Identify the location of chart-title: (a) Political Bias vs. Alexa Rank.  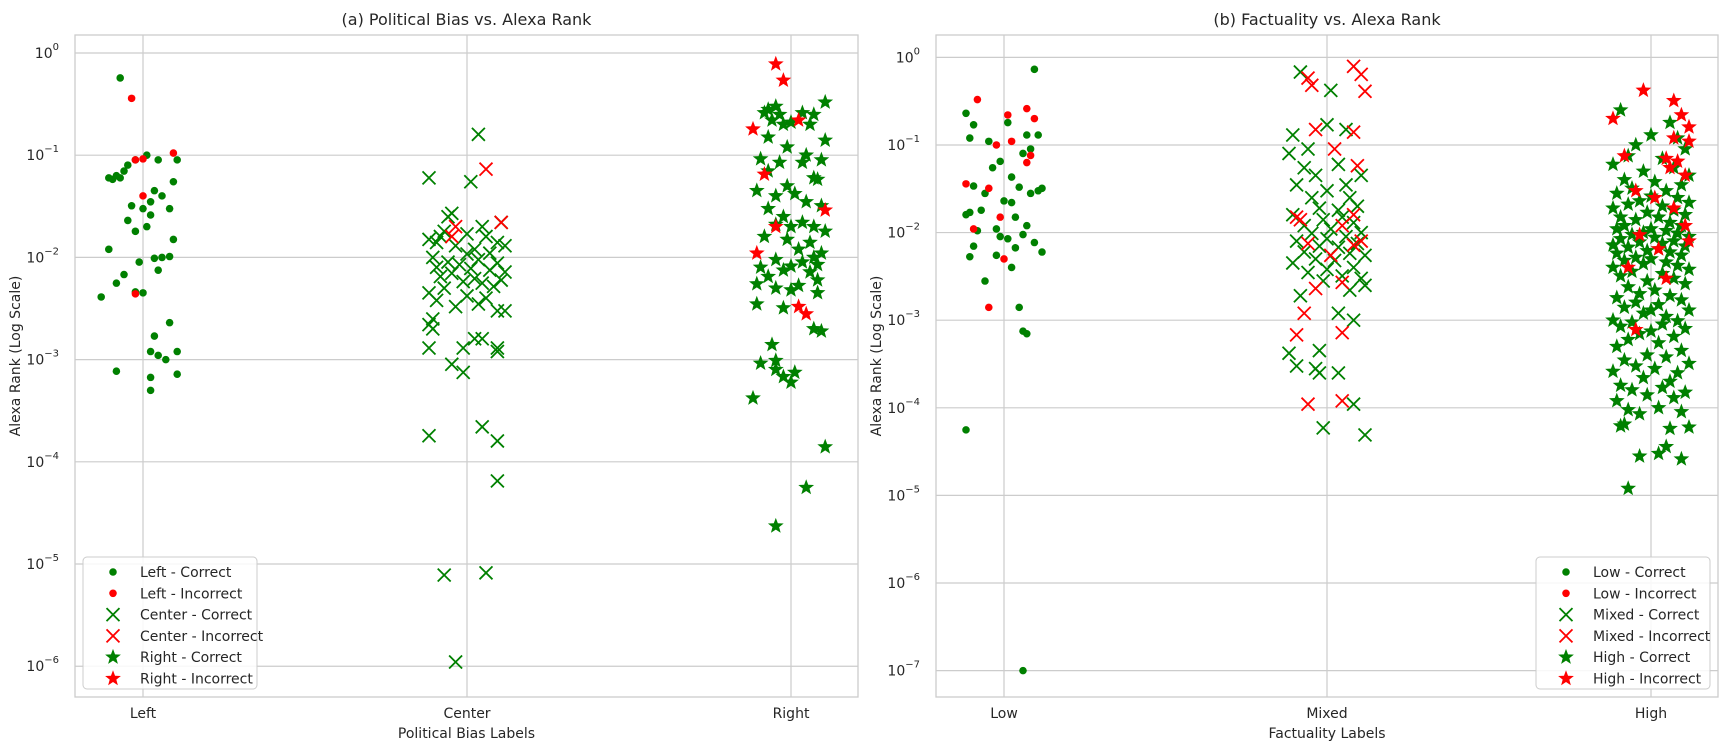
(467, 19).